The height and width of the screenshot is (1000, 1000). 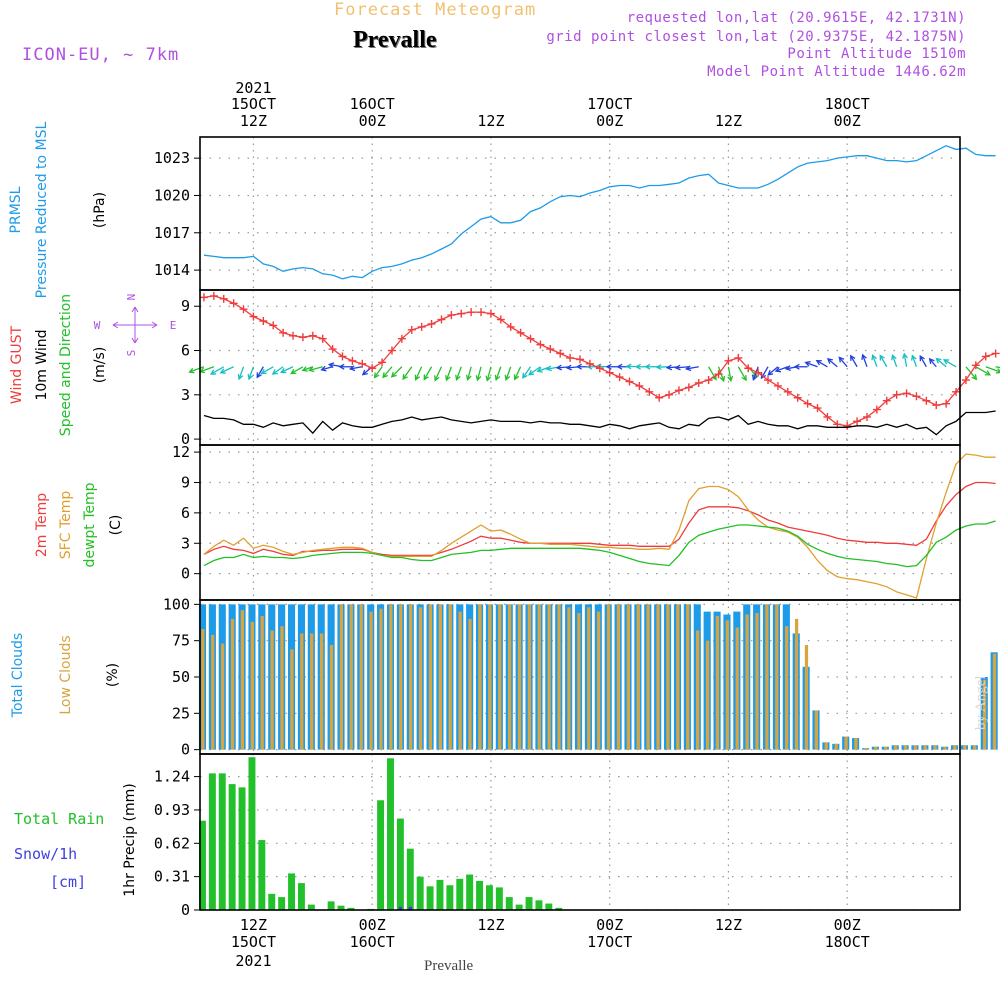 I want to click on bottom-day-label: 15OCT, so click(x=253, y=942).